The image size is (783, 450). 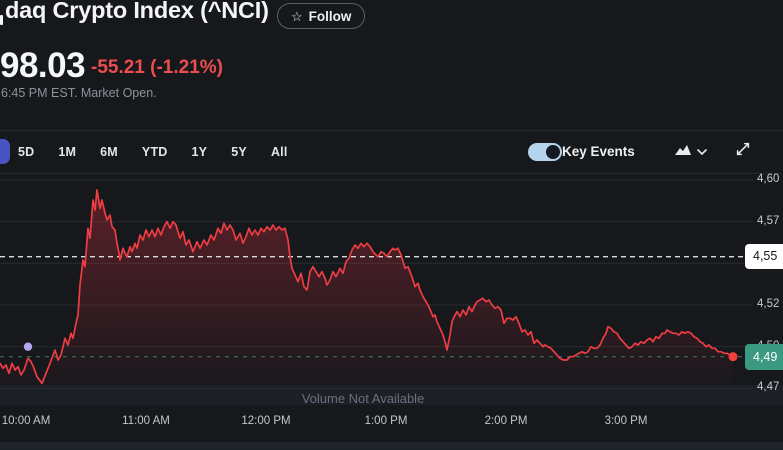 I want to click on current-price: 98.03, so click(x=43, y=65).